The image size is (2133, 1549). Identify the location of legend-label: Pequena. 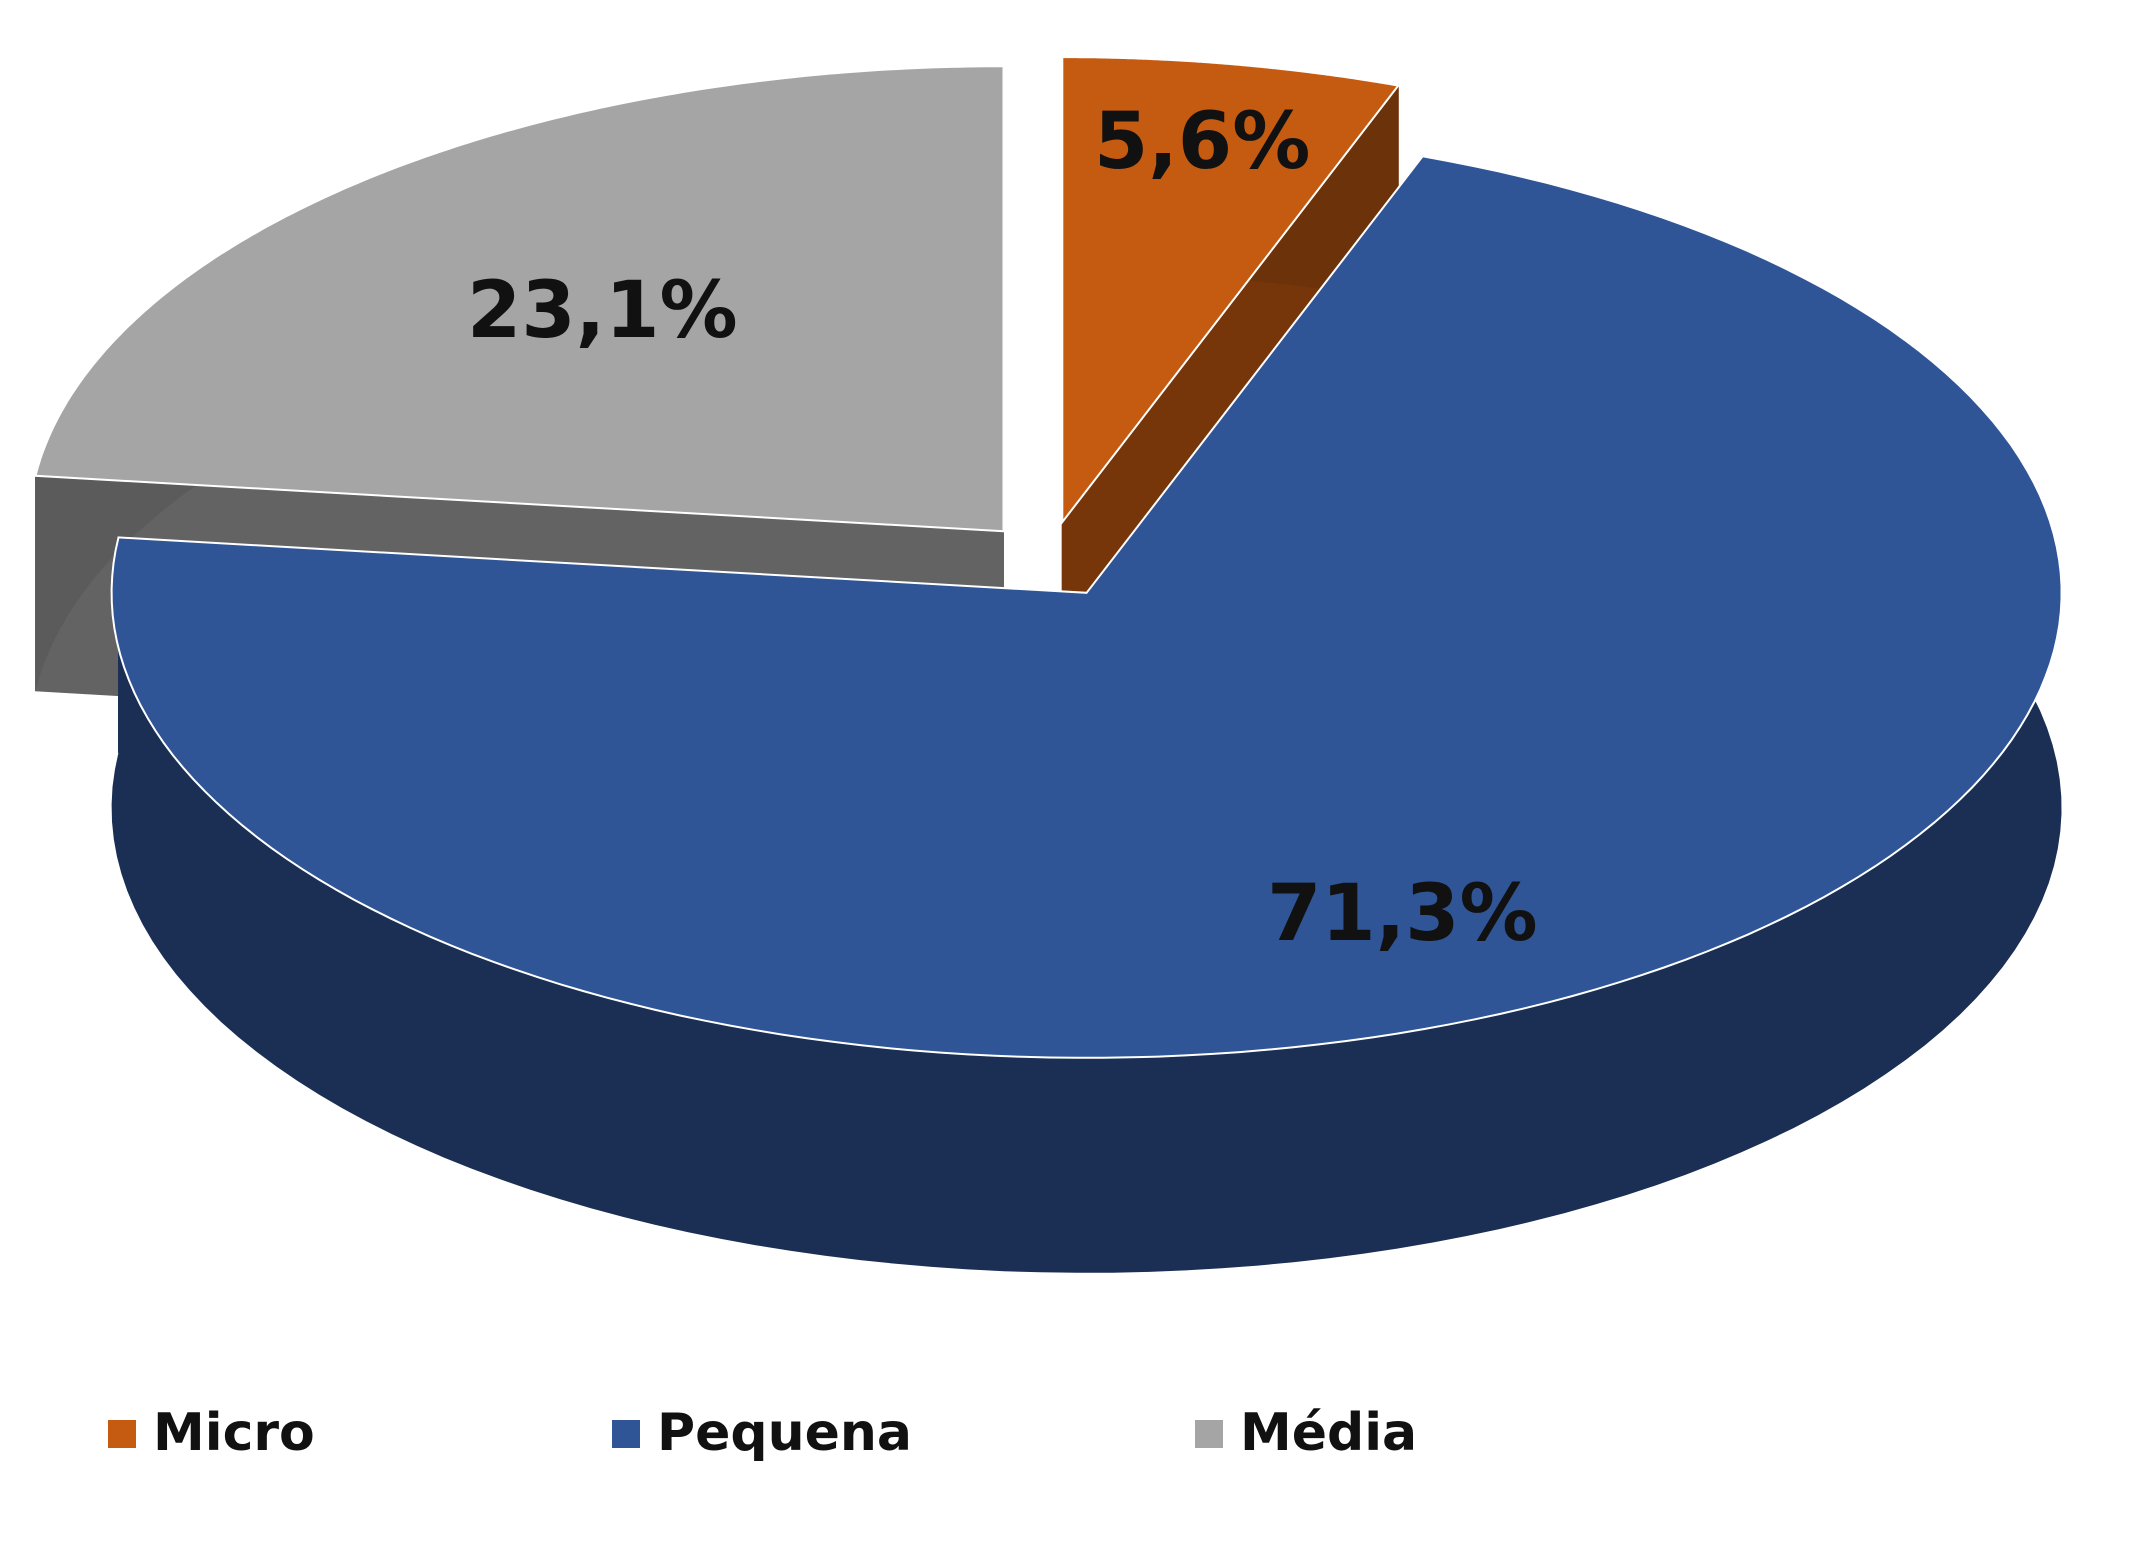
(784, 1433).